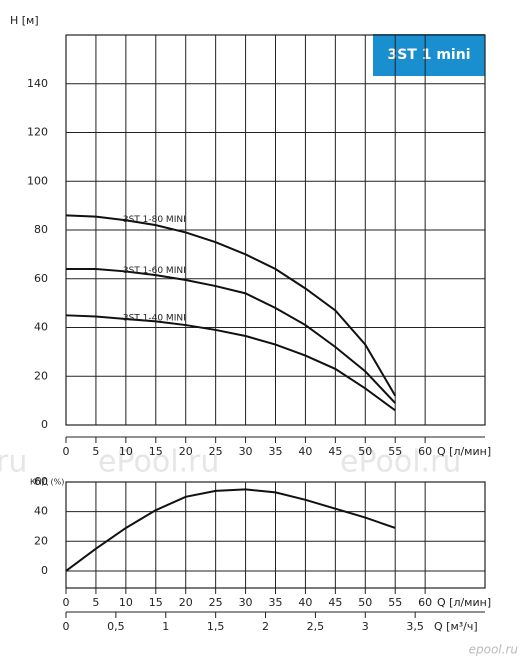  I want to click on y-tick-label: 140, so click(37, 83).